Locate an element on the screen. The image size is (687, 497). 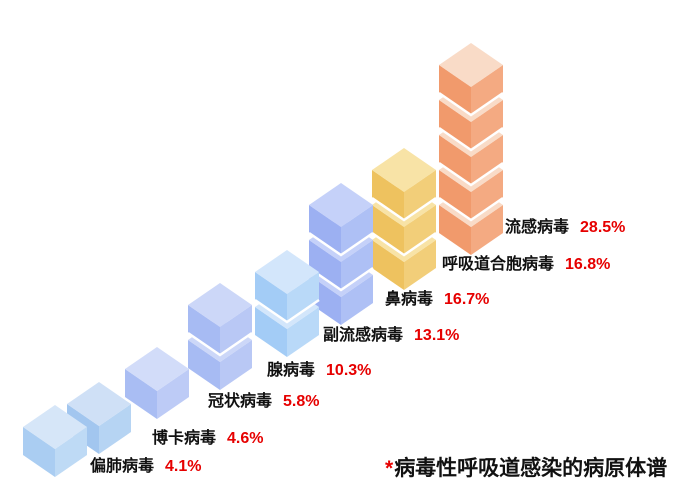
virus-label-row: 偏肺病毒 4.1% is located at coordinates (145, 467).